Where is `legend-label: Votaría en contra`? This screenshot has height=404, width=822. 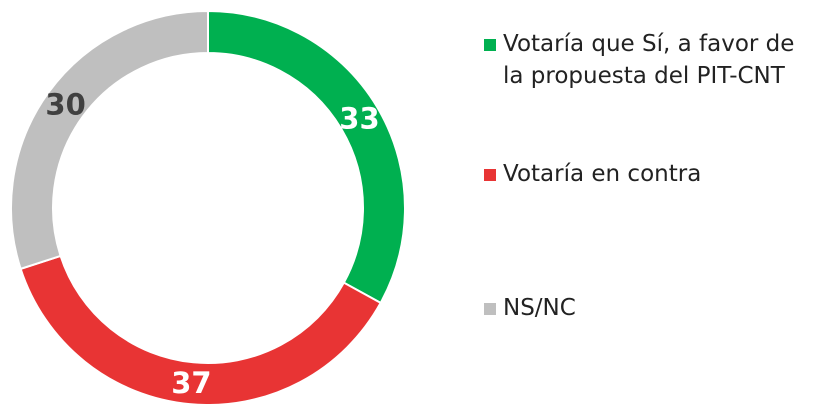
legend-label: Votaría en contra is located at coordinates (602, 174).